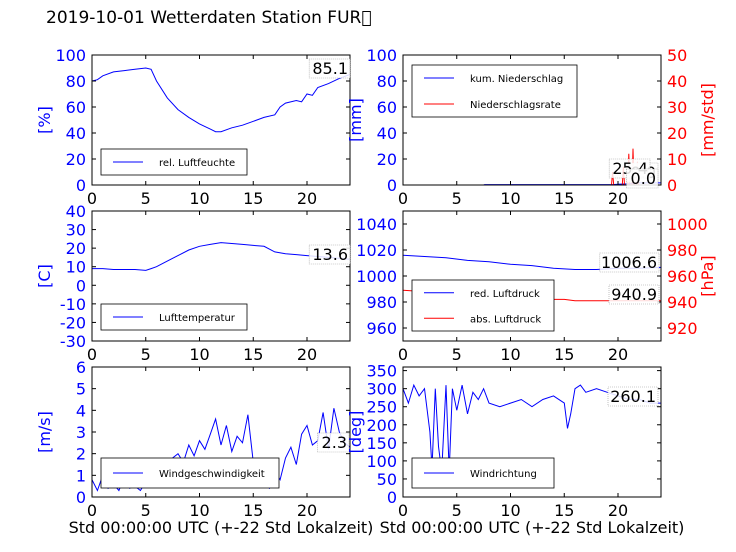 The height and width of the screenshot is (552, 736). I want to click on y-tick-label: -30, so click(73, 341).